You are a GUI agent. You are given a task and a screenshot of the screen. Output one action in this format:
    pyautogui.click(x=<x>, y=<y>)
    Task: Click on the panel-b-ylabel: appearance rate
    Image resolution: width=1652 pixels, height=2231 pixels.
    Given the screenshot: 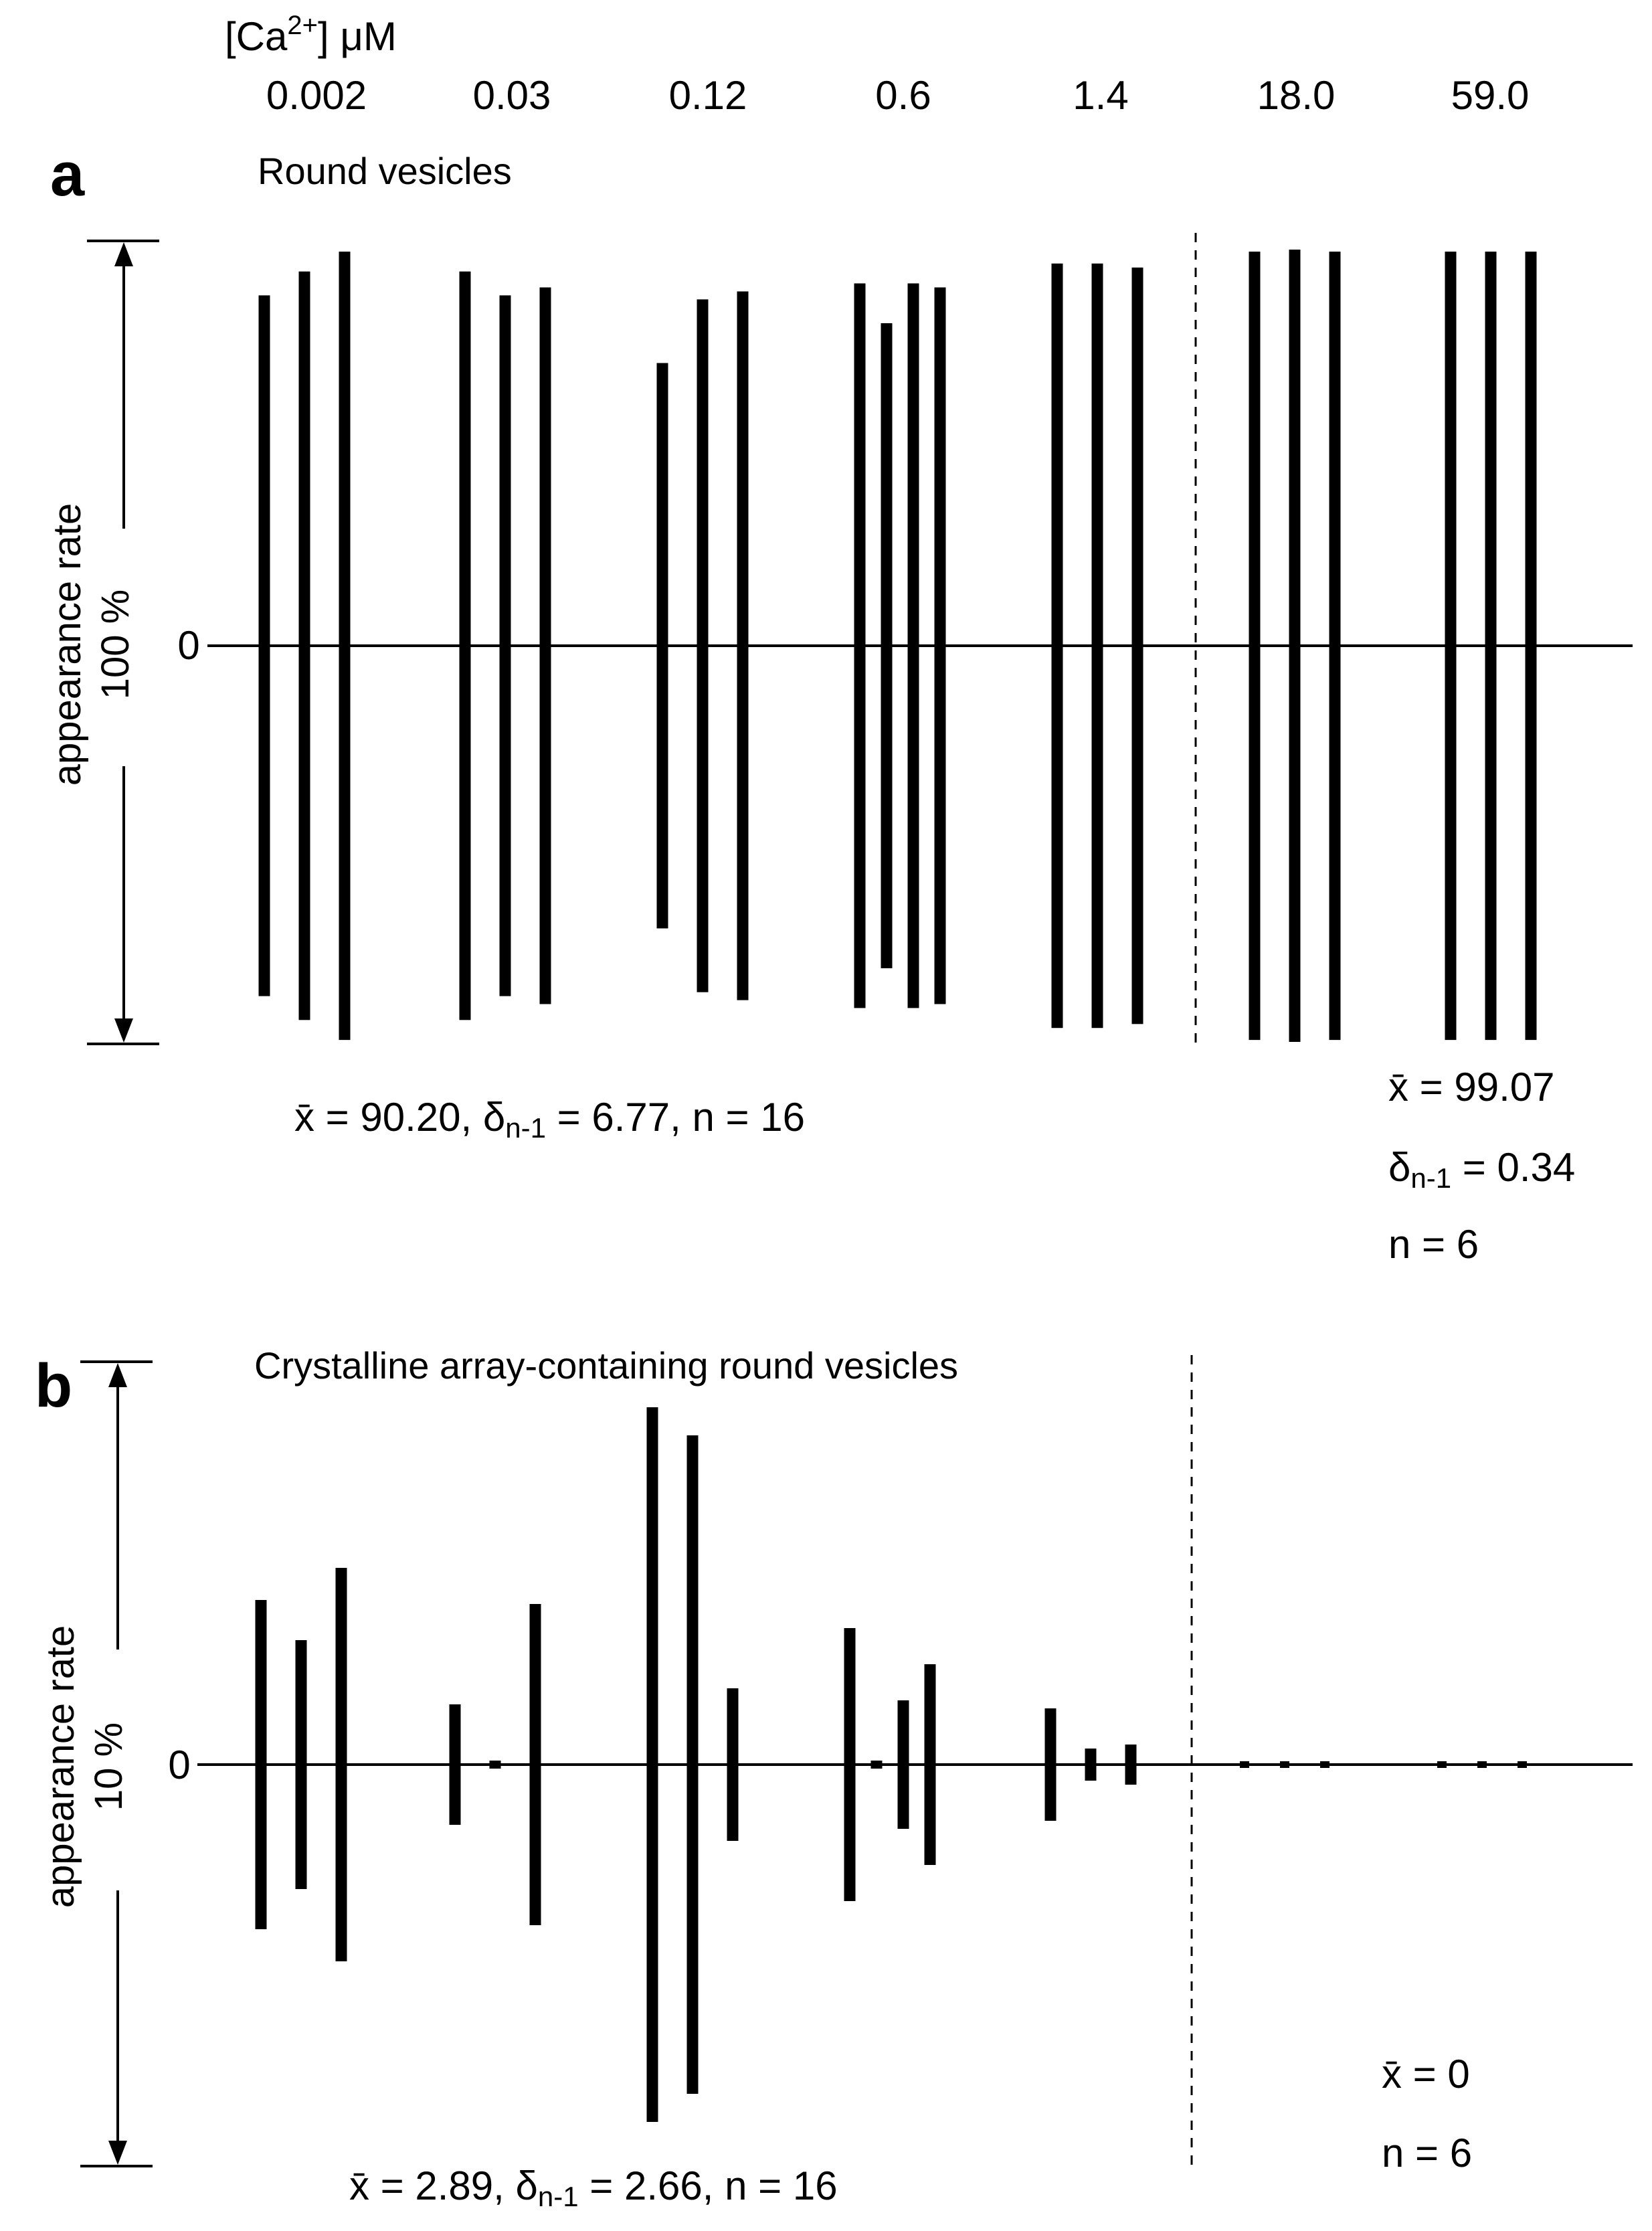 What is the action you would take?
    pyautogui.click(x=61, y=1766)
    